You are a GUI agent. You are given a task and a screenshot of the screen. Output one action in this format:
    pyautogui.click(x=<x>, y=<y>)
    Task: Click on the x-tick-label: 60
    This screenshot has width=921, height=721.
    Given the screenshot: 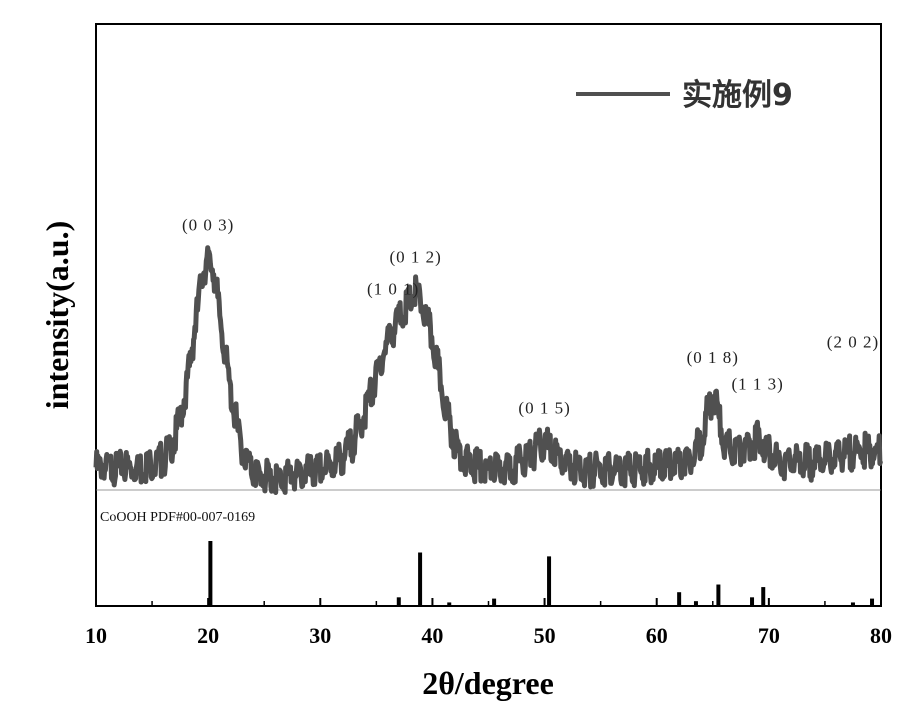 What is the action you would take?
    pyautogui.click(x=657, y=635)
    